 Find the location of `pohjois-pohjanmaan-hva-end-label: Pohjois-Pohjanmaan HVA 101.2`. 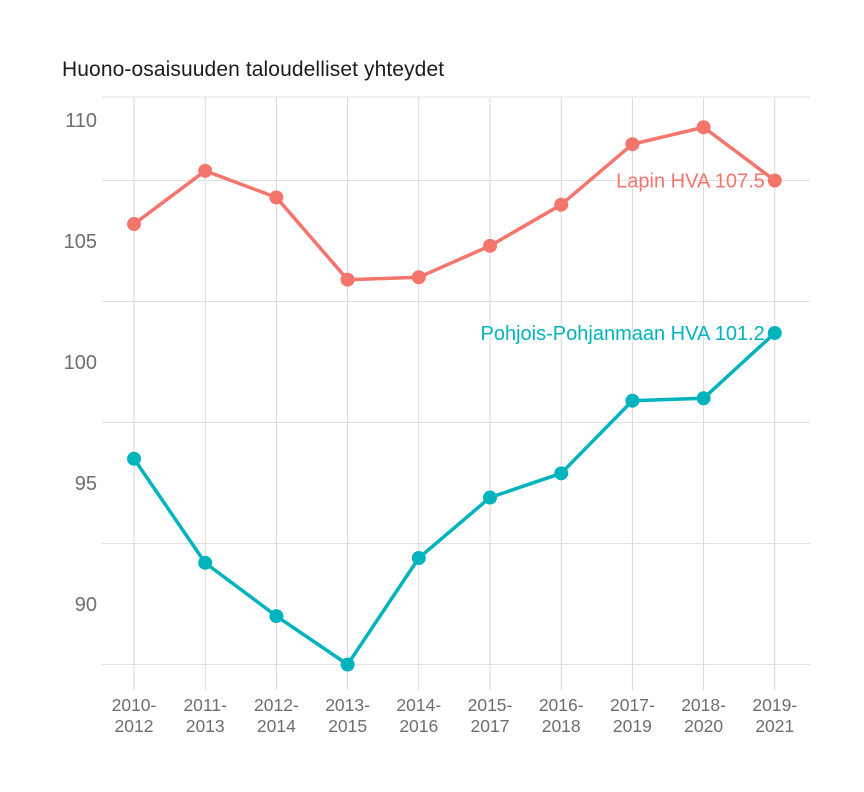

pohjois-pohjanmaan-hva-end-label: Pohjois-Pohjanmaan HVA 101.2 is located at coordinates (623, 334).